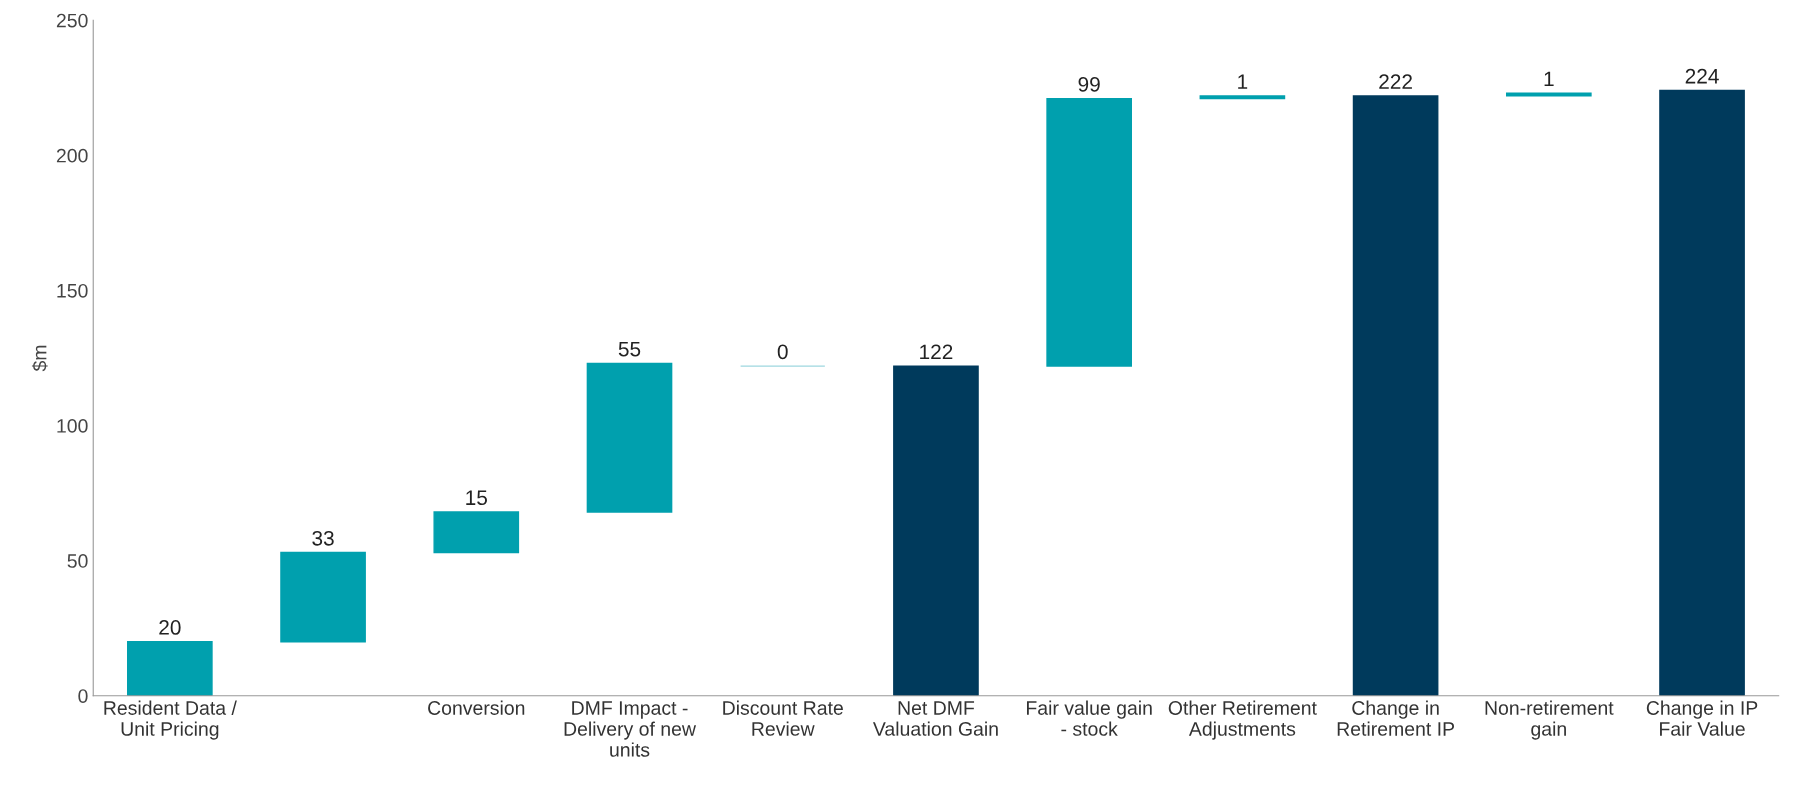 The height and width of the screenshot is (809, 1793). What do you see at coordinates (782, 352) in the screenshot?
I see `data-label: 0` at bounding box center [782, 352].